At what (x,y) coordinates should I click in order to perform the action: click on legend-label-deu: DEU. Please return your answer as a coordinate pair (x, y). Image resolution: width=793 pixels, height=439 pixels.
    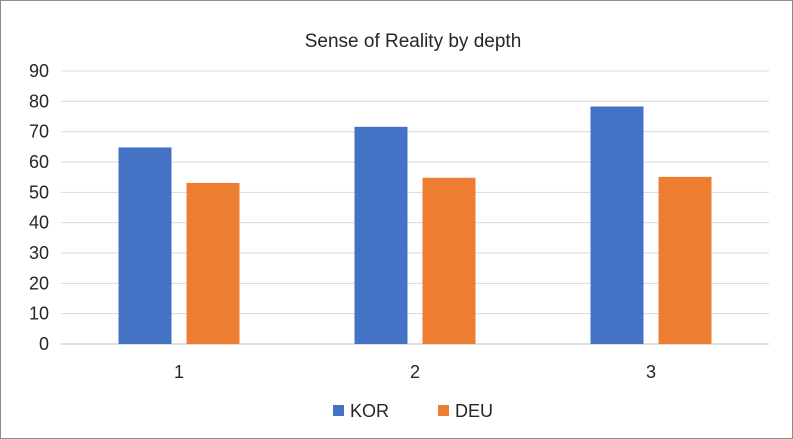
    Looking at the image, I should click on (474, 411).